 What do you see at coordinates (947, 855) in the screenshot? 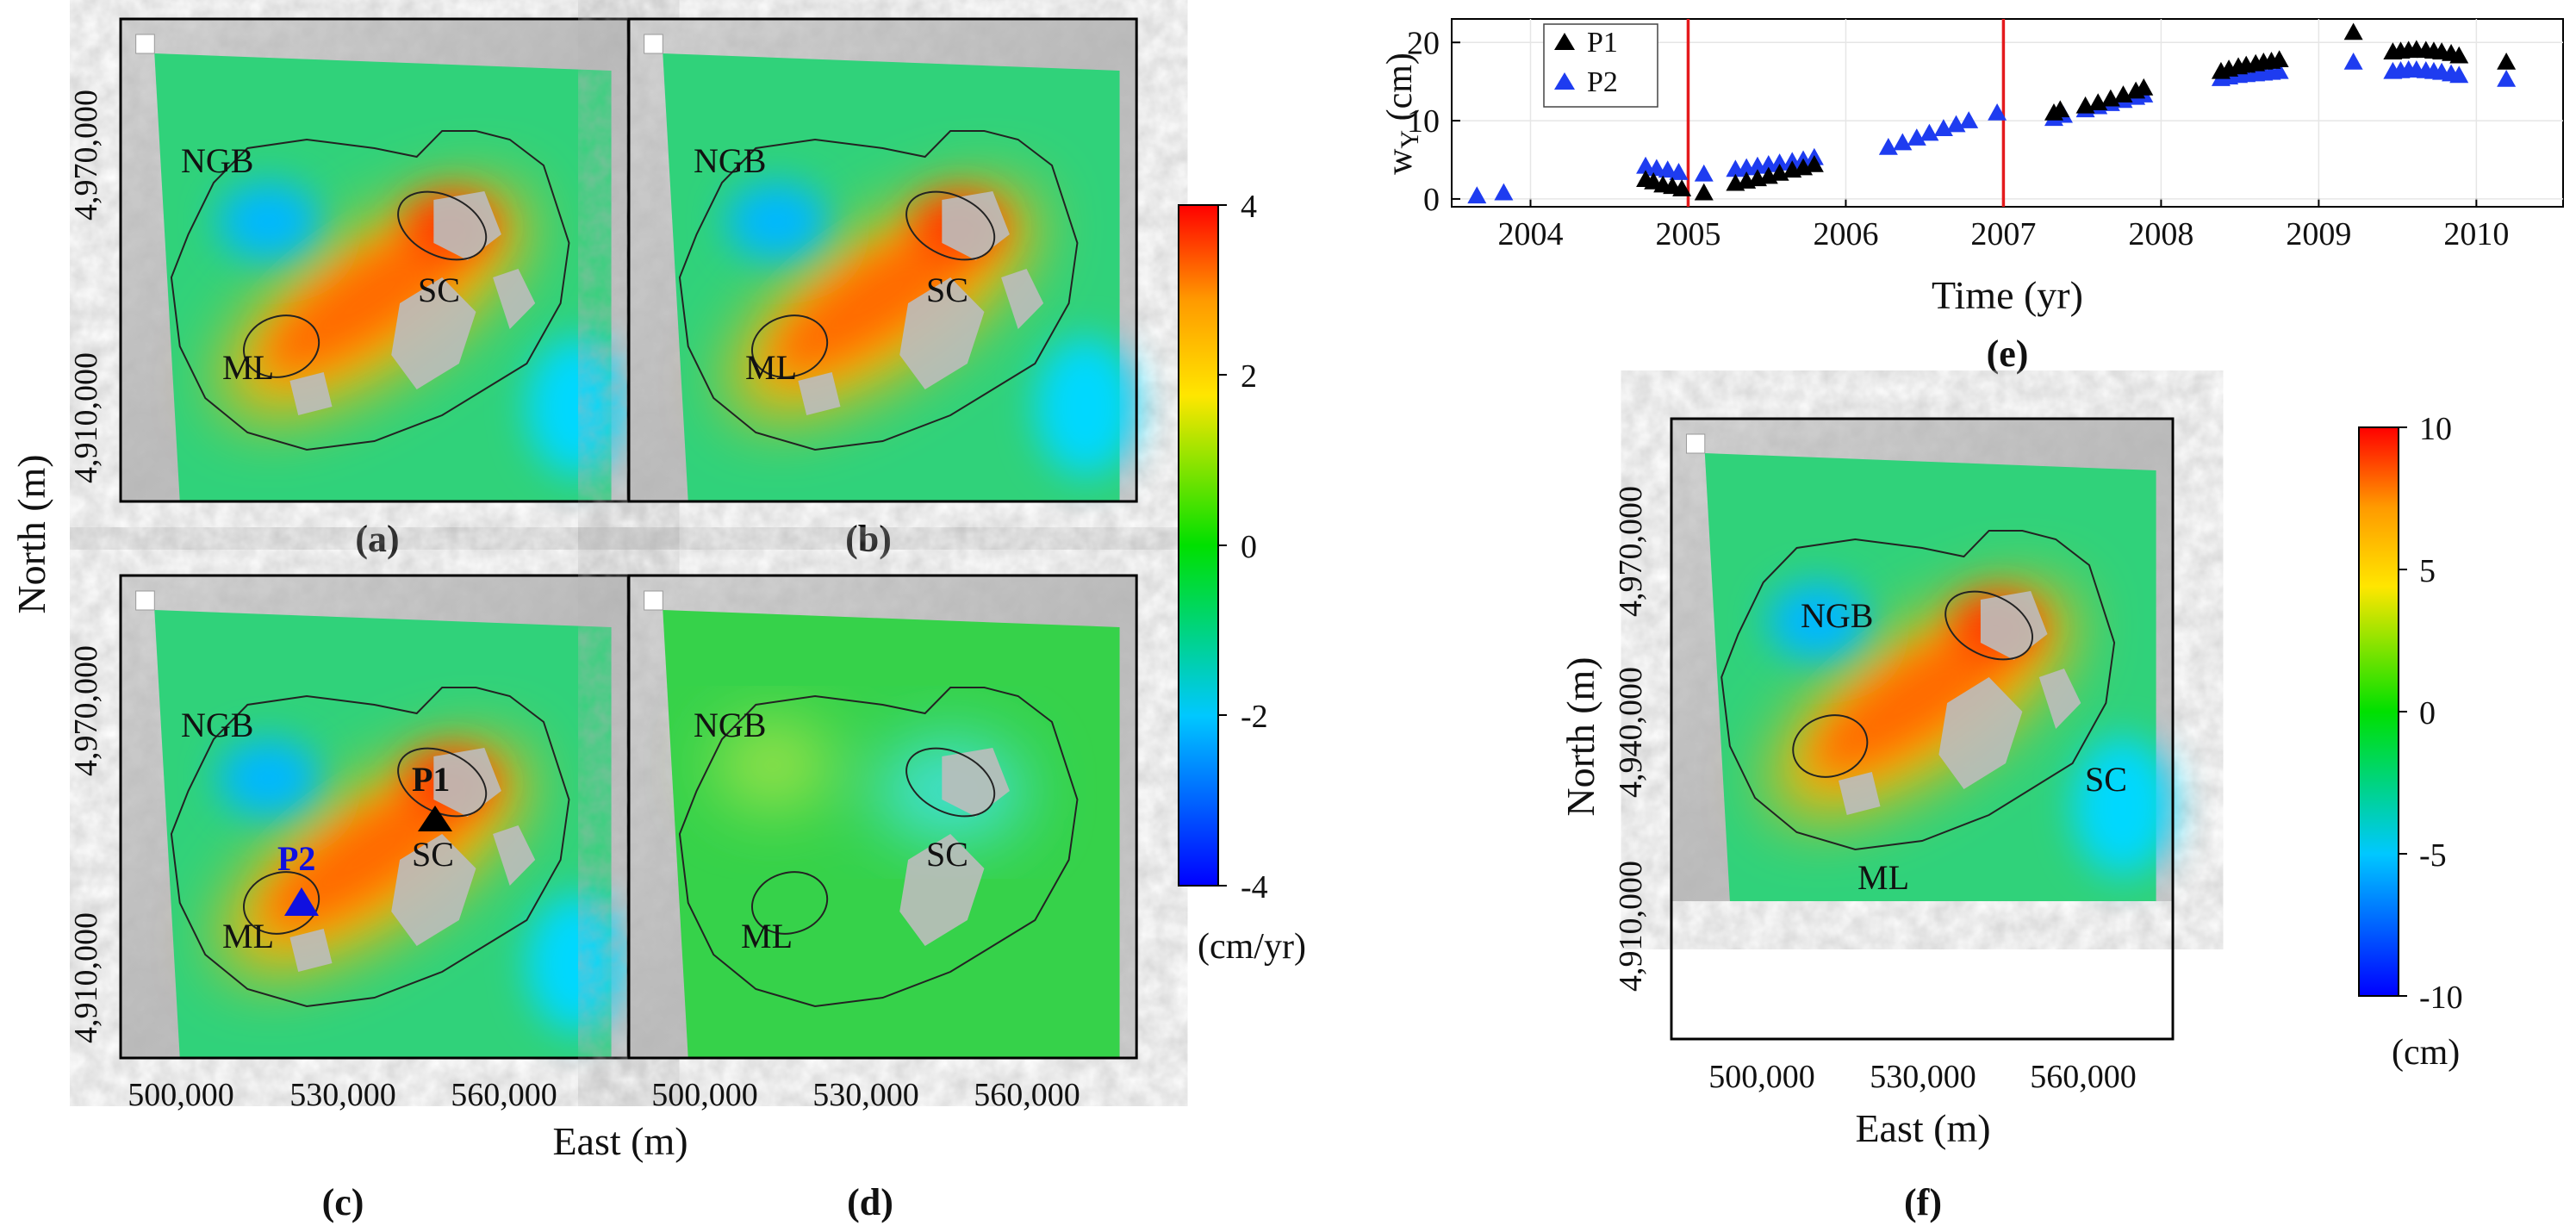
I see `panel-d-place-sc: SC` at bounding box center [947, 855].